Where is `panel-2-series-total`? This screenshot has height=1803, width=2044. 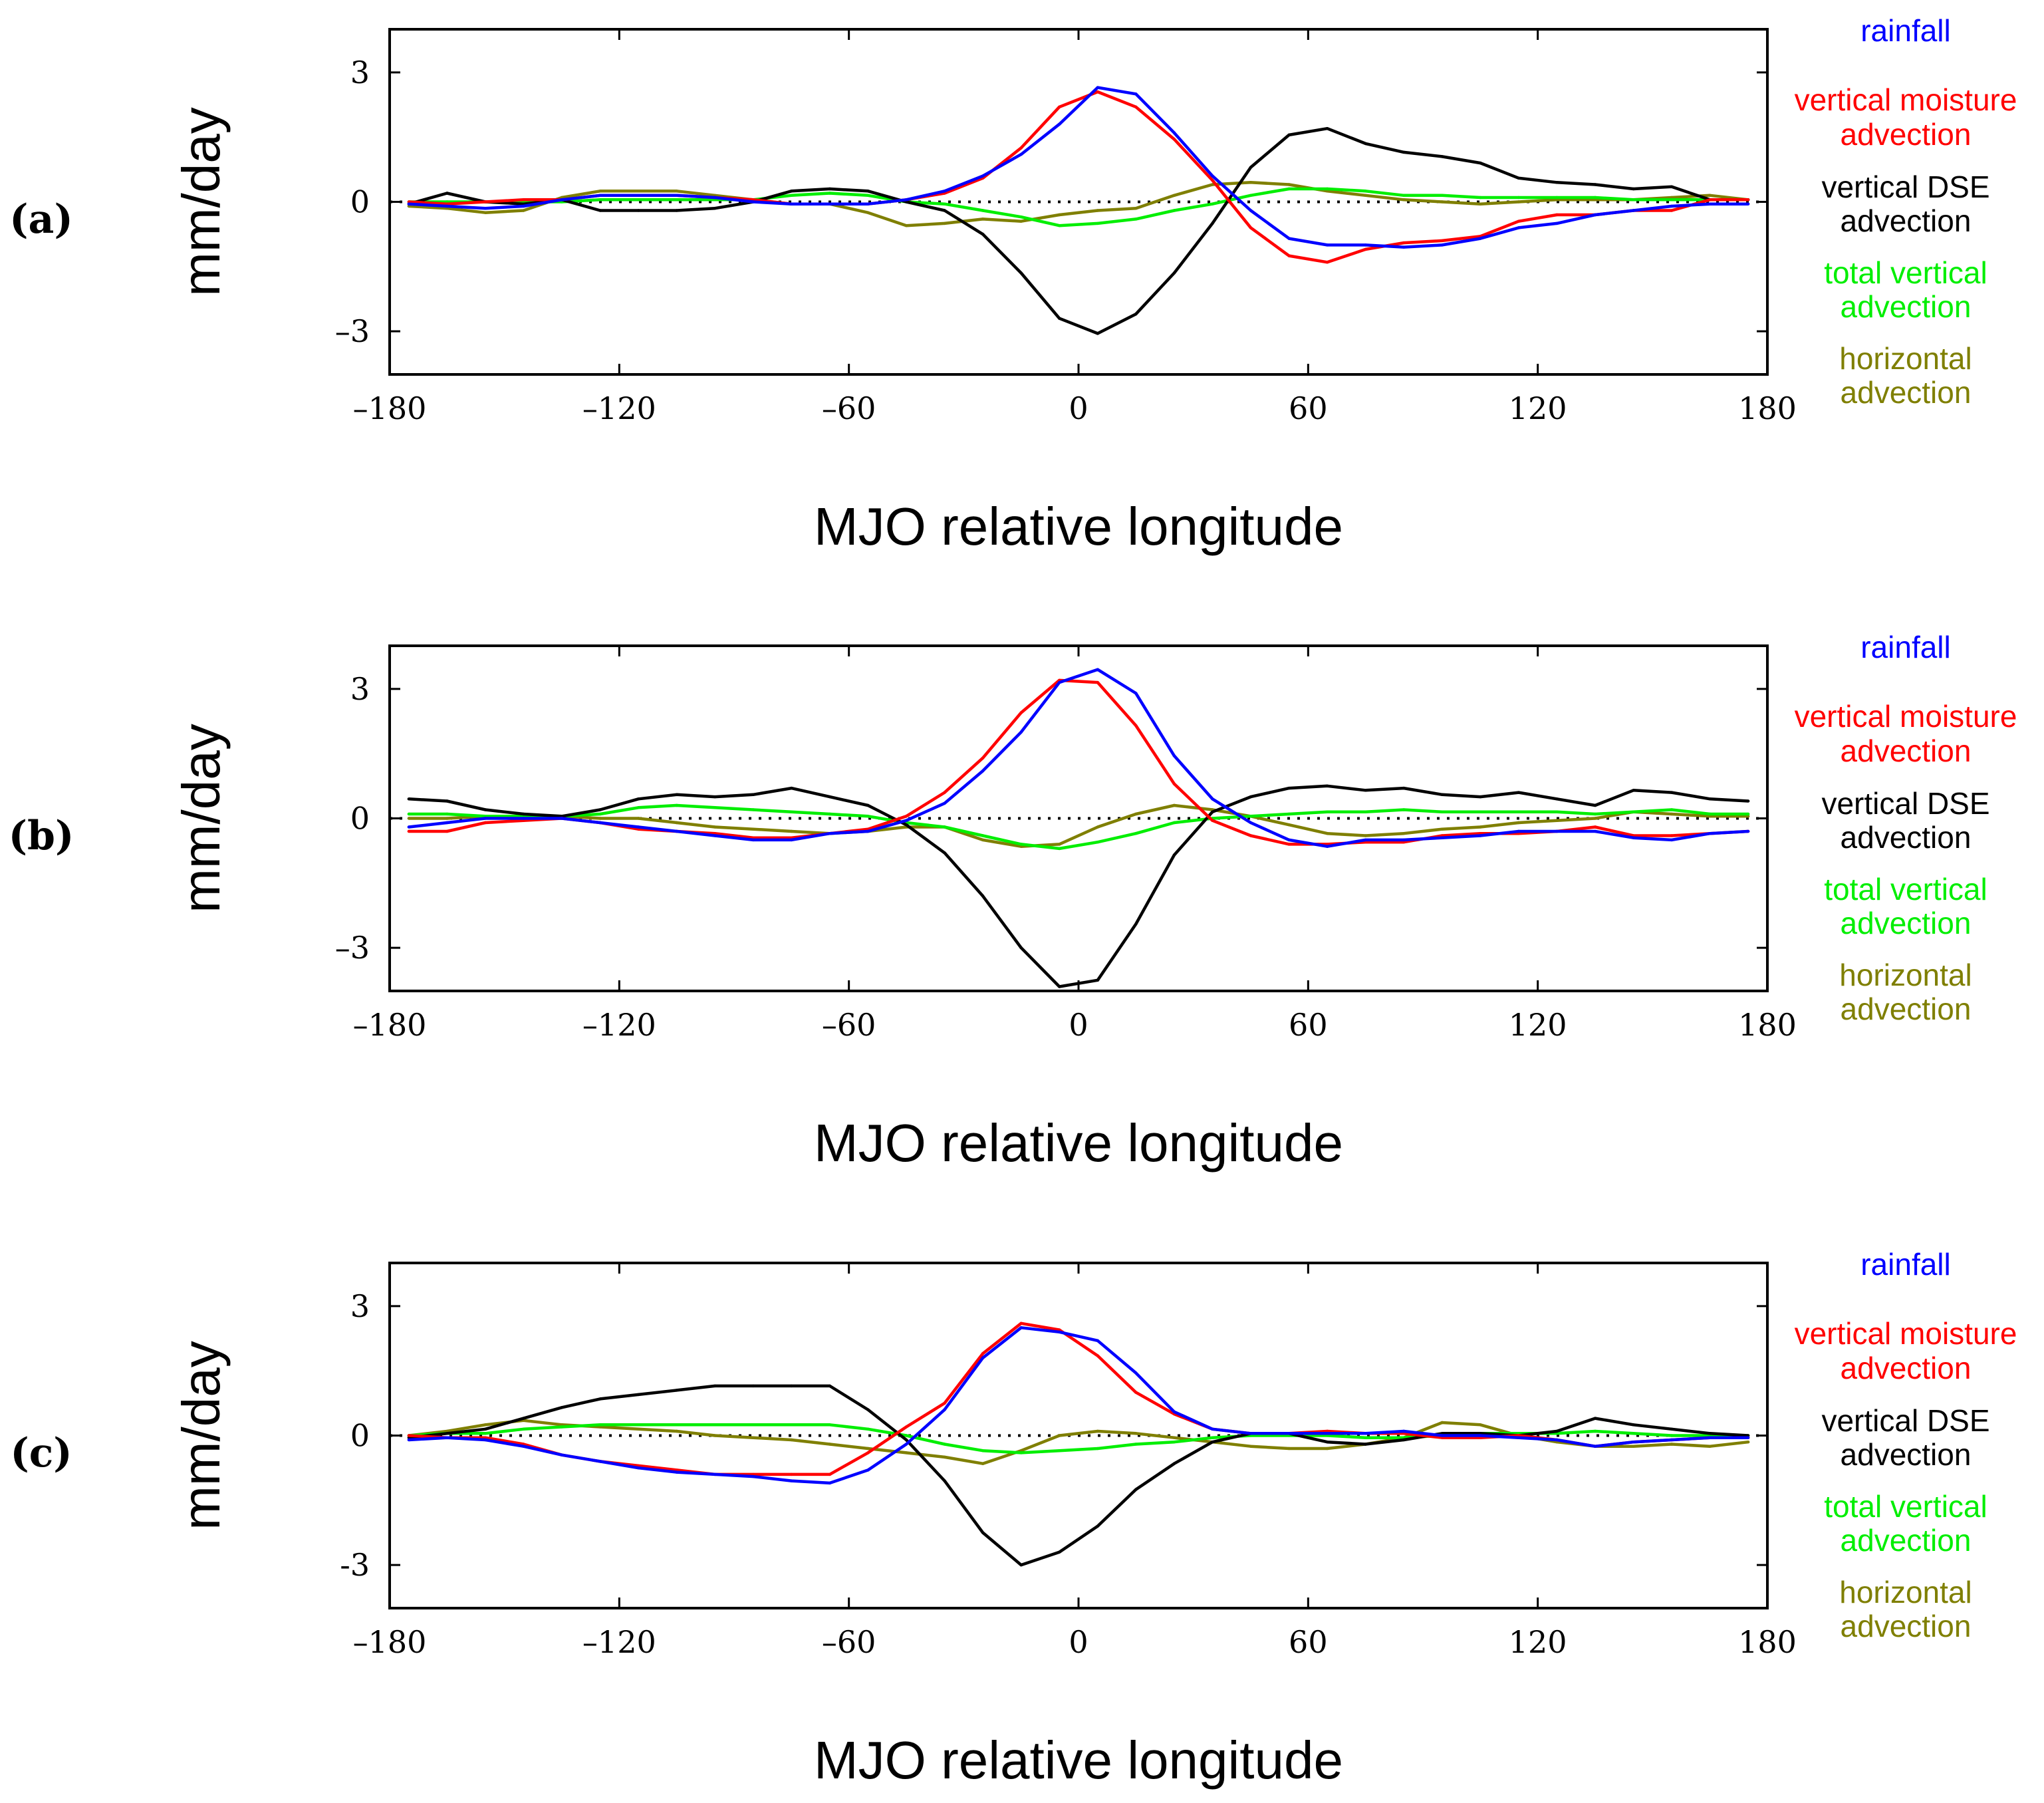
panel-2-series-total is located at coordinates (1078, 827).